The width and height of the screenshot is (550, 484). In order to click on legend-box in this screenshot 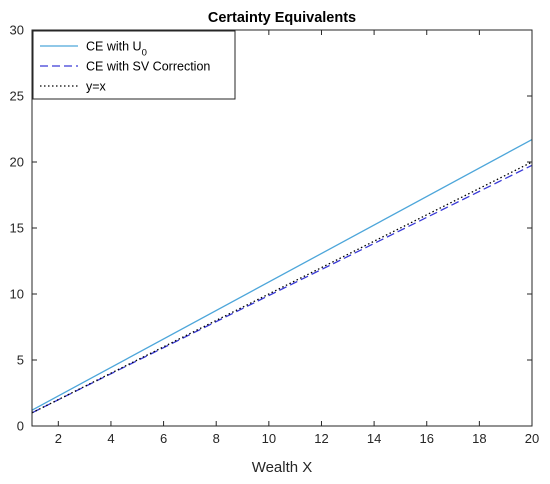, I will do `click(134, 65)`.